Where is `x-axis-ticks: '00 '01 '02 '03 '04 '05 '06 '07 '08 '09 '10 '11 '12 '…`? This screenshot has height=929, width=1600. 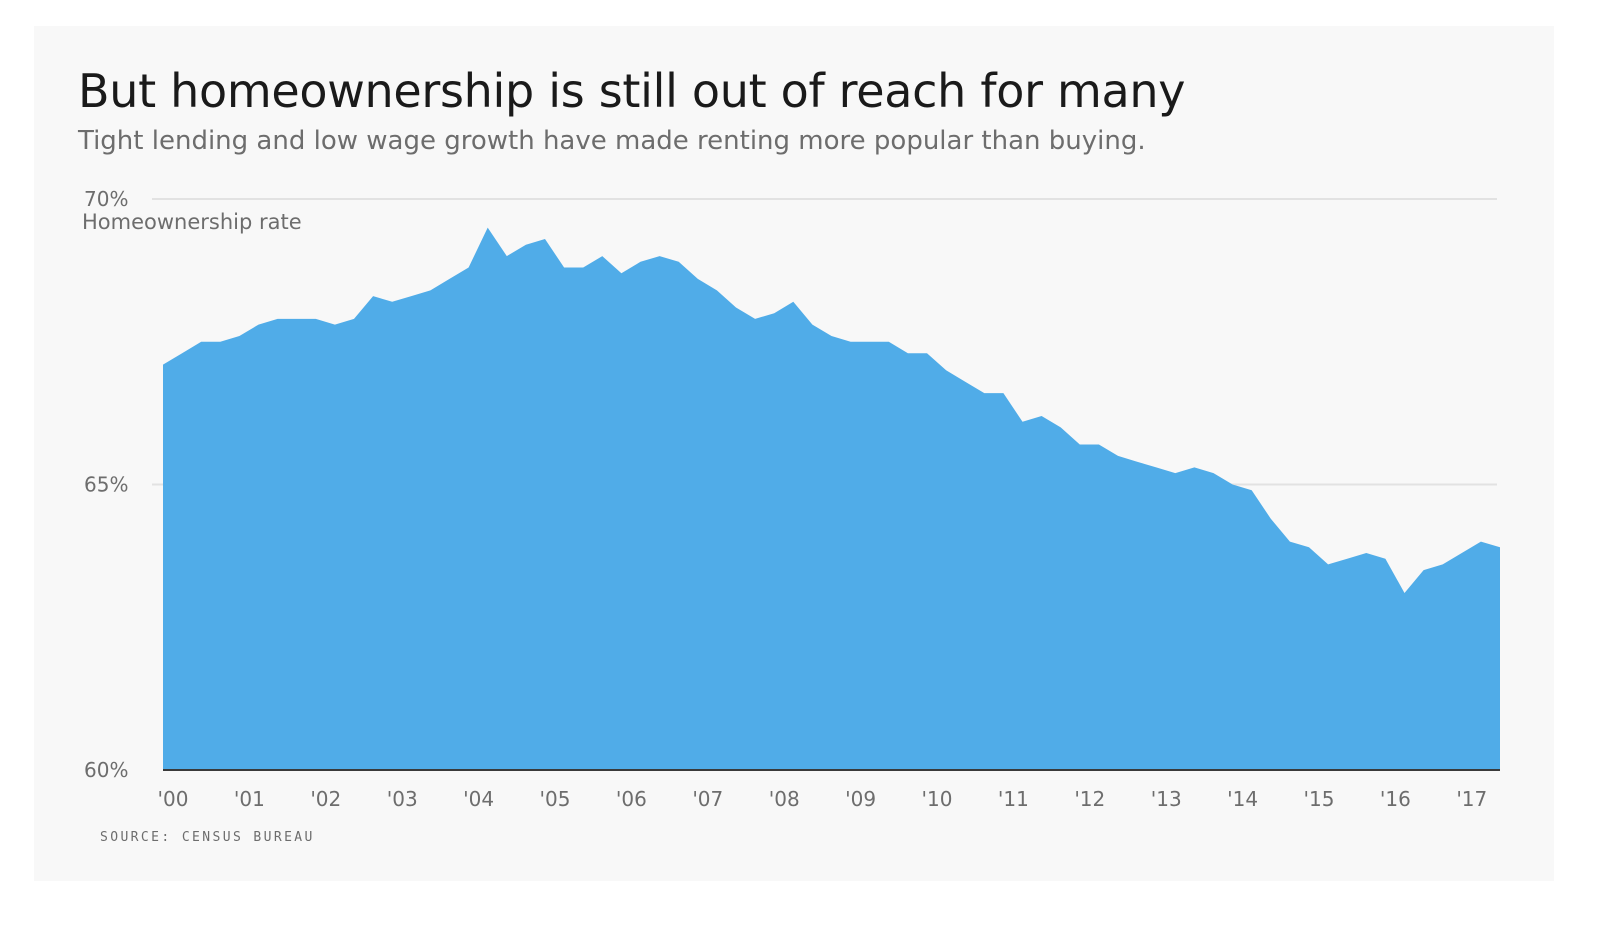 x-axis-ticks: '00 '01 '02 '03 '04 '05 '06 '07 '08 '09 '10 '11 '12 '… is located at coordinates (823, 799).